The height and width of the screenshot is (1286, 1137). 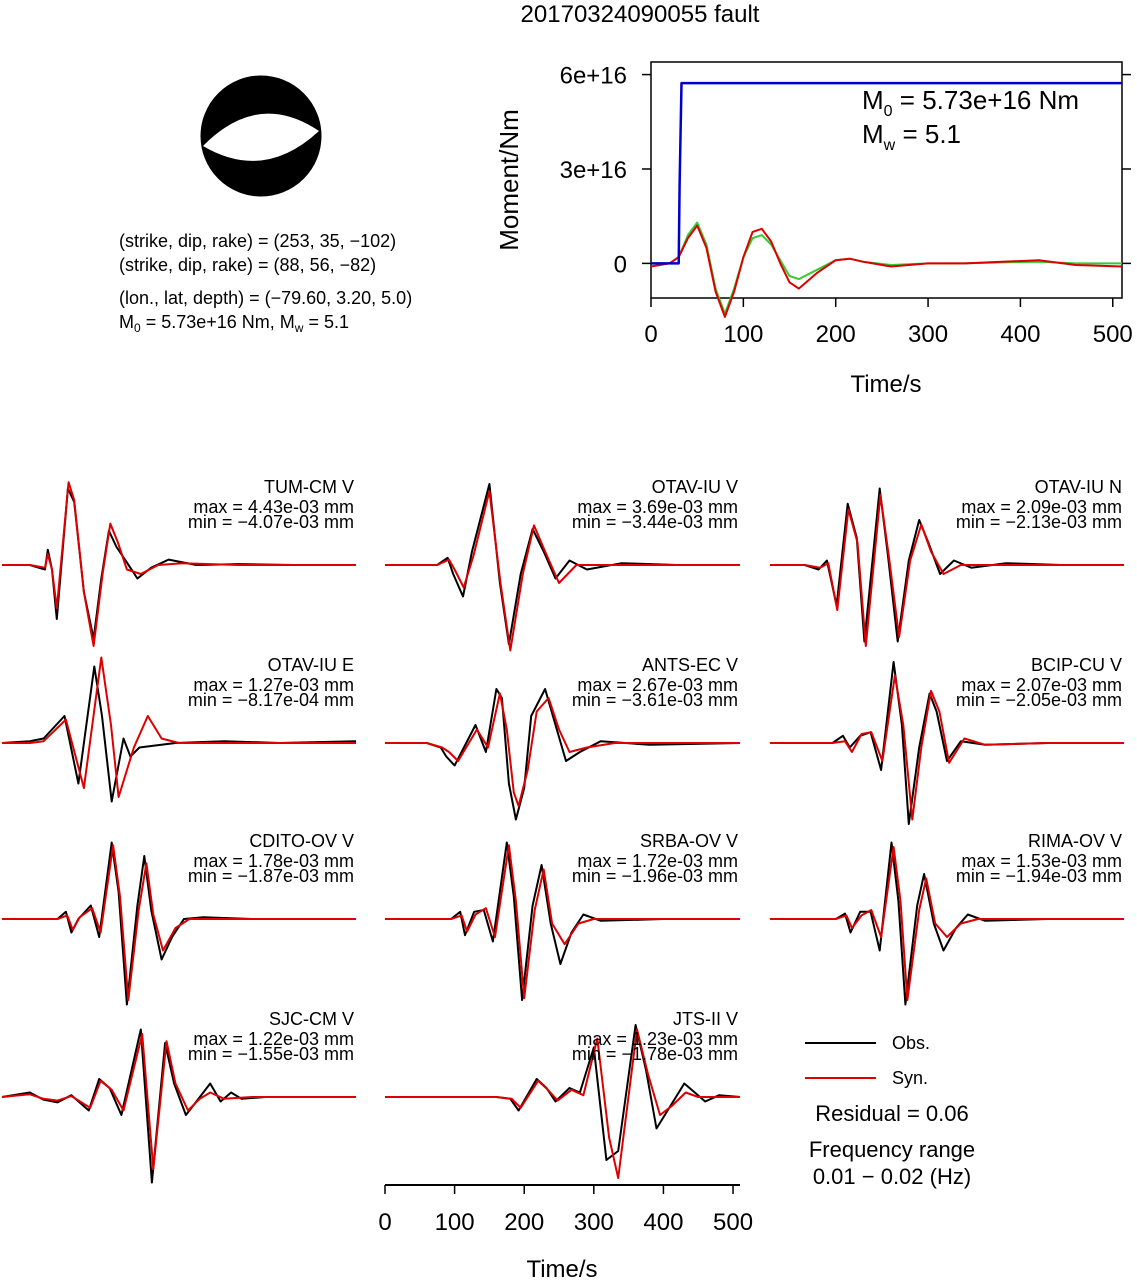 What do you see at coordinates (657, 685) in the screenshot?
I see `station-max: max = 2.67e-03 mm` at bounding box center [657, 685].